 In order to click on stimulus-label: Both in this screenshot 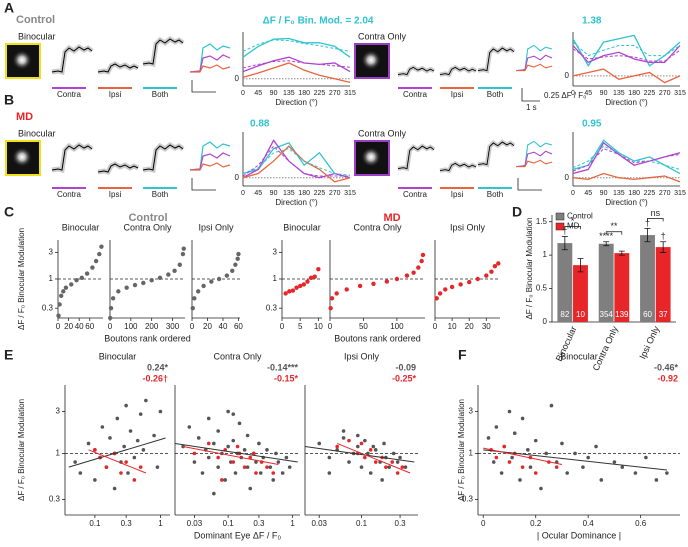, I will do `click(495, 94)`.